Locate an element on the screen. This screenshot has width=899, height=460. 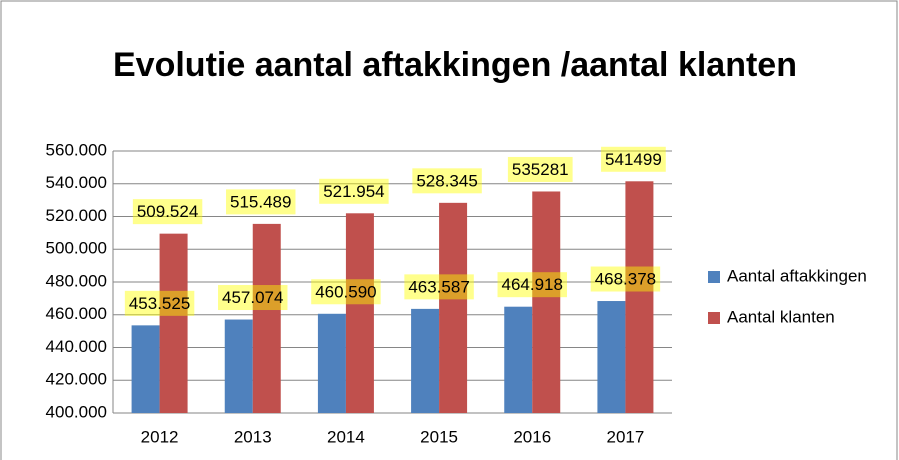
data-label: 460.590 is located at coordinates (345, 291).